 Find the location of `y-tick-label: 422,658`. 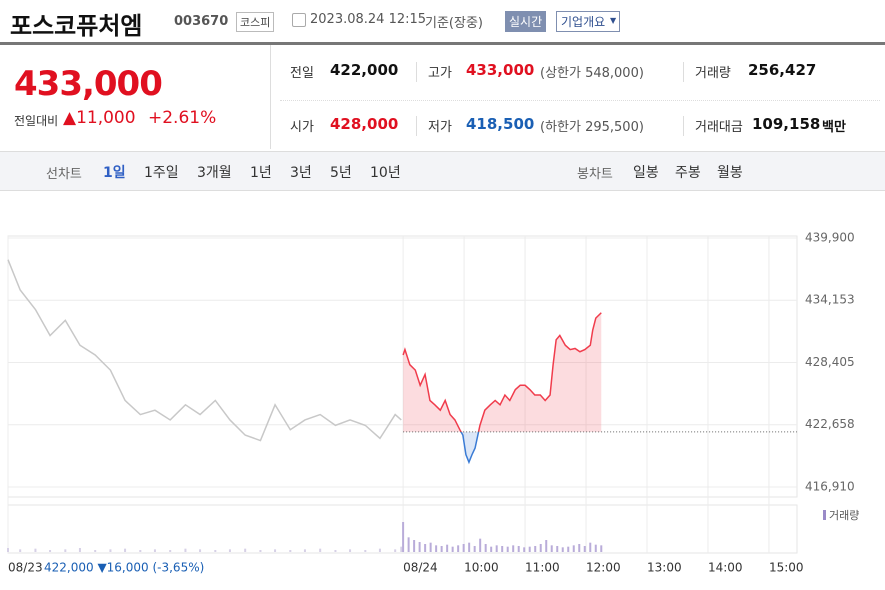

y-tick-label: 422,658 is located at coordinates (830, 424).